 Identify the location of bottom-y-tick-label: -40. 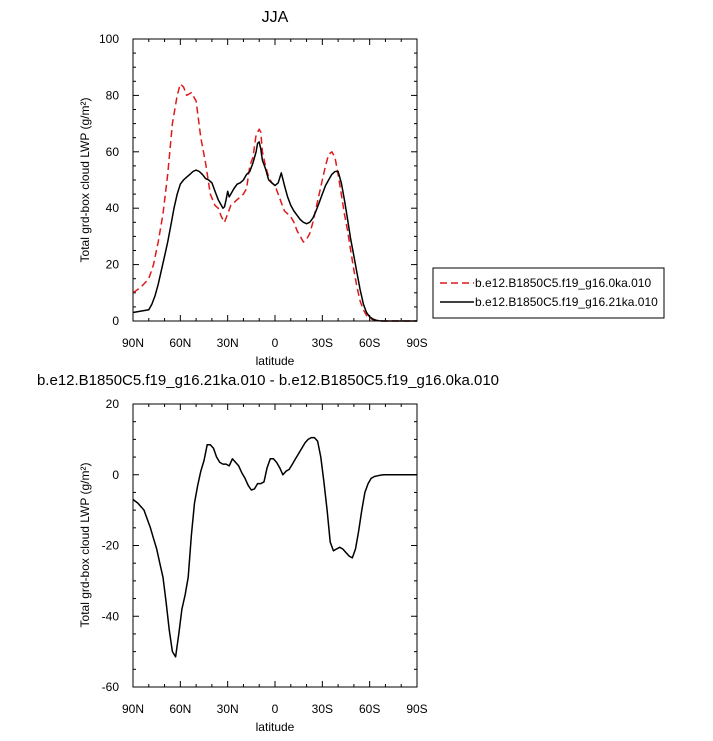
(111, 616).